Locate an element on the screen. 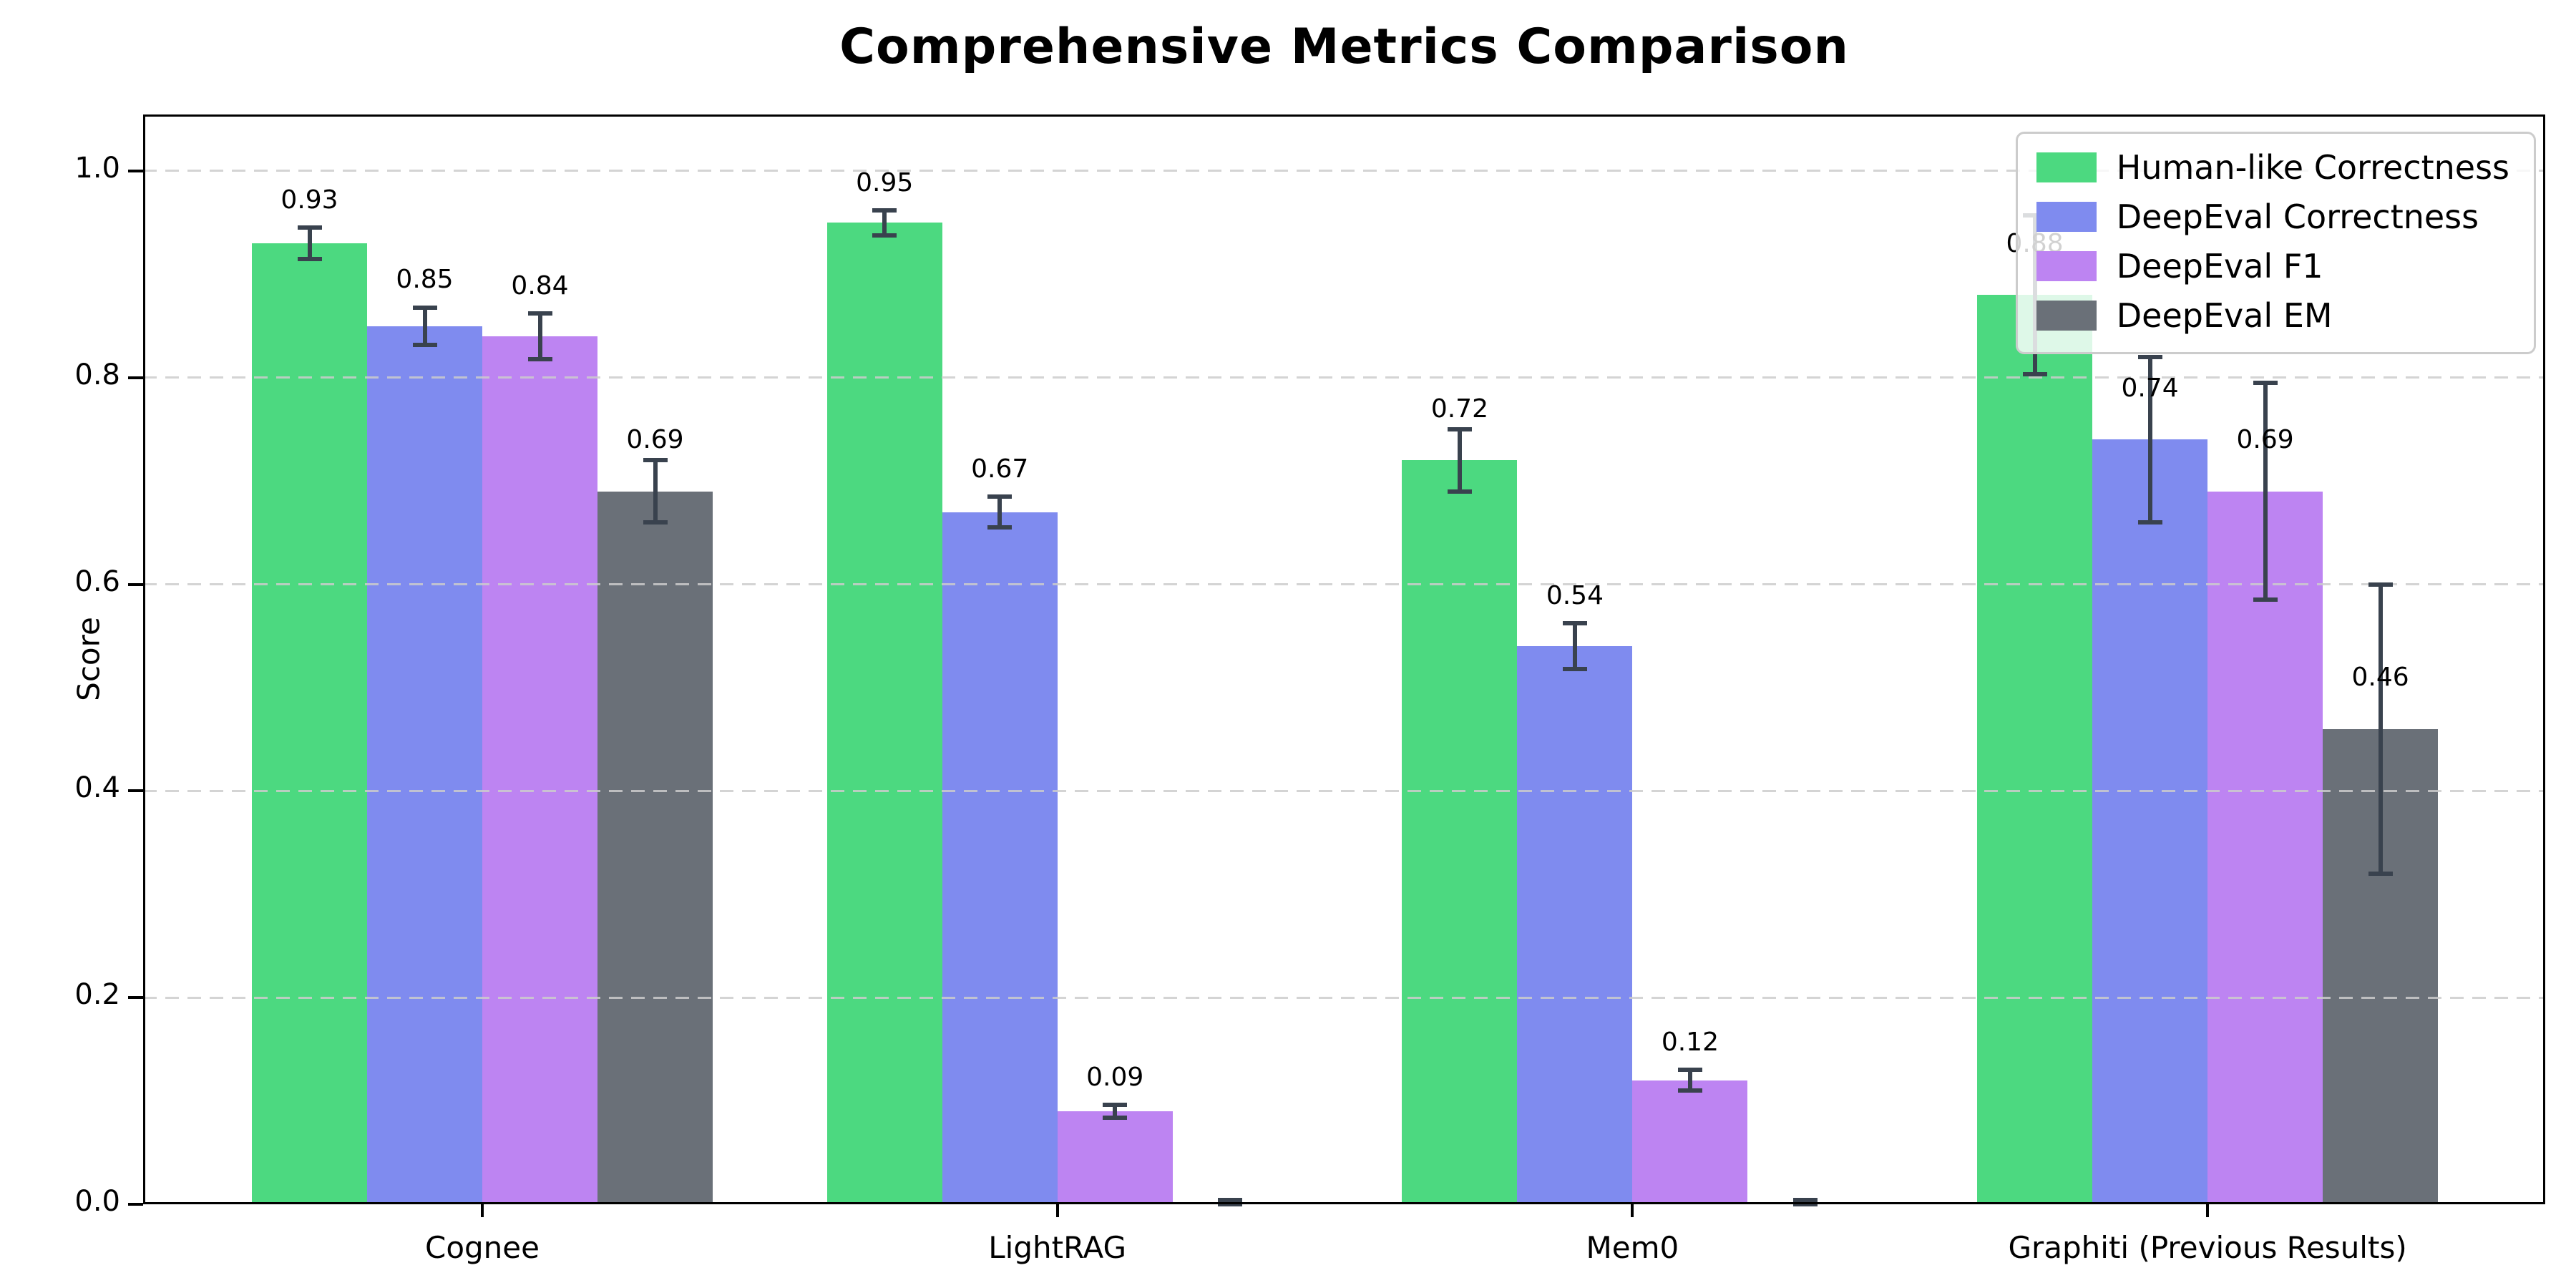  bar-value-label: 0.67 is located at coordinates (1000, 469).